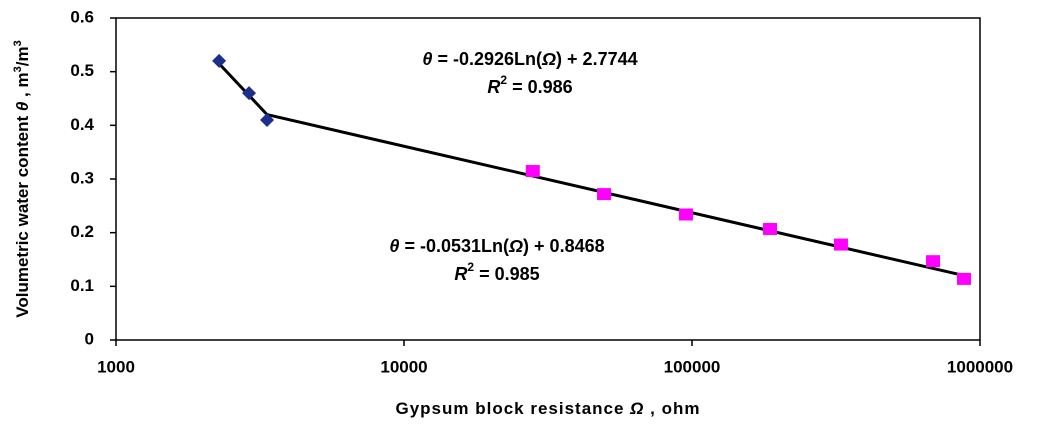 The height and width of the screenshot is (425, 1039). What do you see at coordinates (82, 124) in the screenshot?
I see `y-tick-label: 0.4` at bounding box center [82, 124].